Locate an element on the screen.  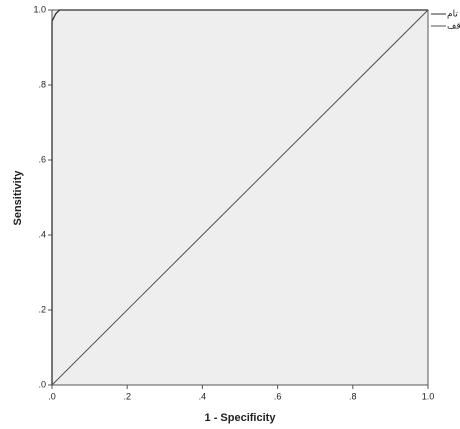
y-tick-label: .4 is located at coordinates (42, 234).